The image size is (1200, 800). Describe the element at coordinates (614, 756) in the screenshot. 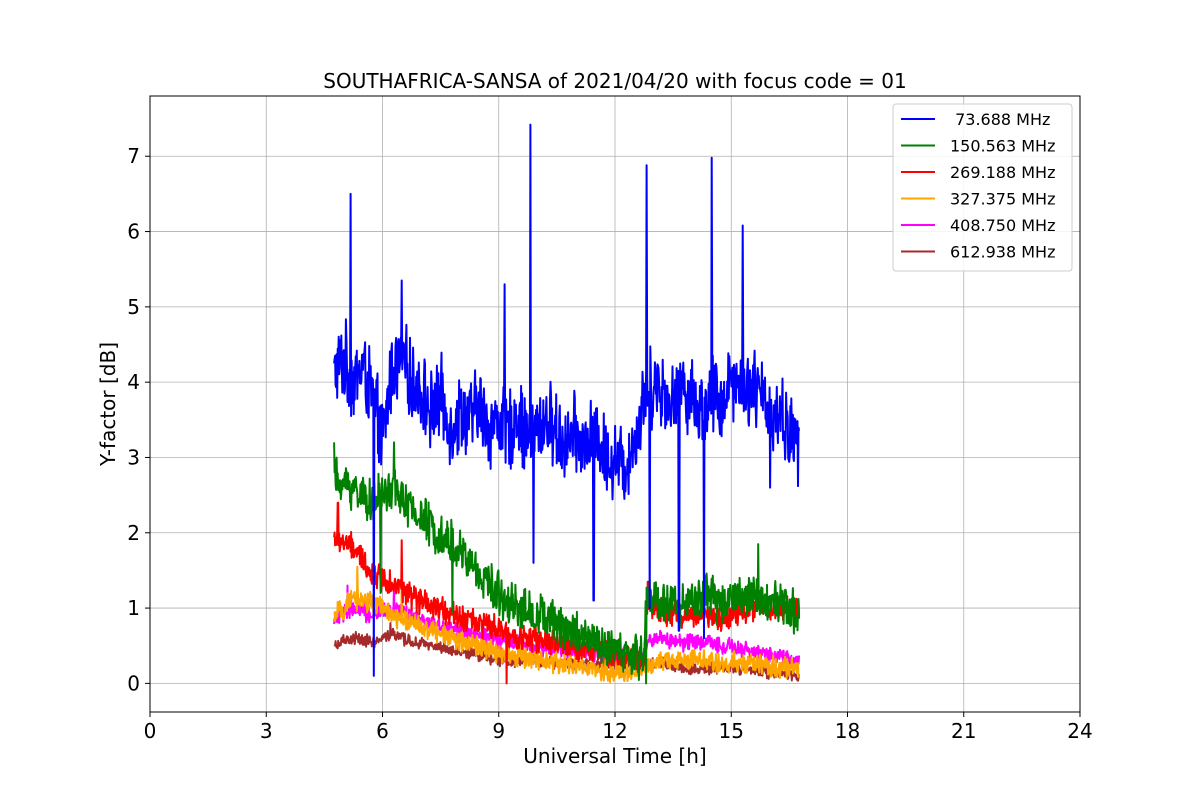

I see `x-axis-label: Universal Time [h]` at that location.